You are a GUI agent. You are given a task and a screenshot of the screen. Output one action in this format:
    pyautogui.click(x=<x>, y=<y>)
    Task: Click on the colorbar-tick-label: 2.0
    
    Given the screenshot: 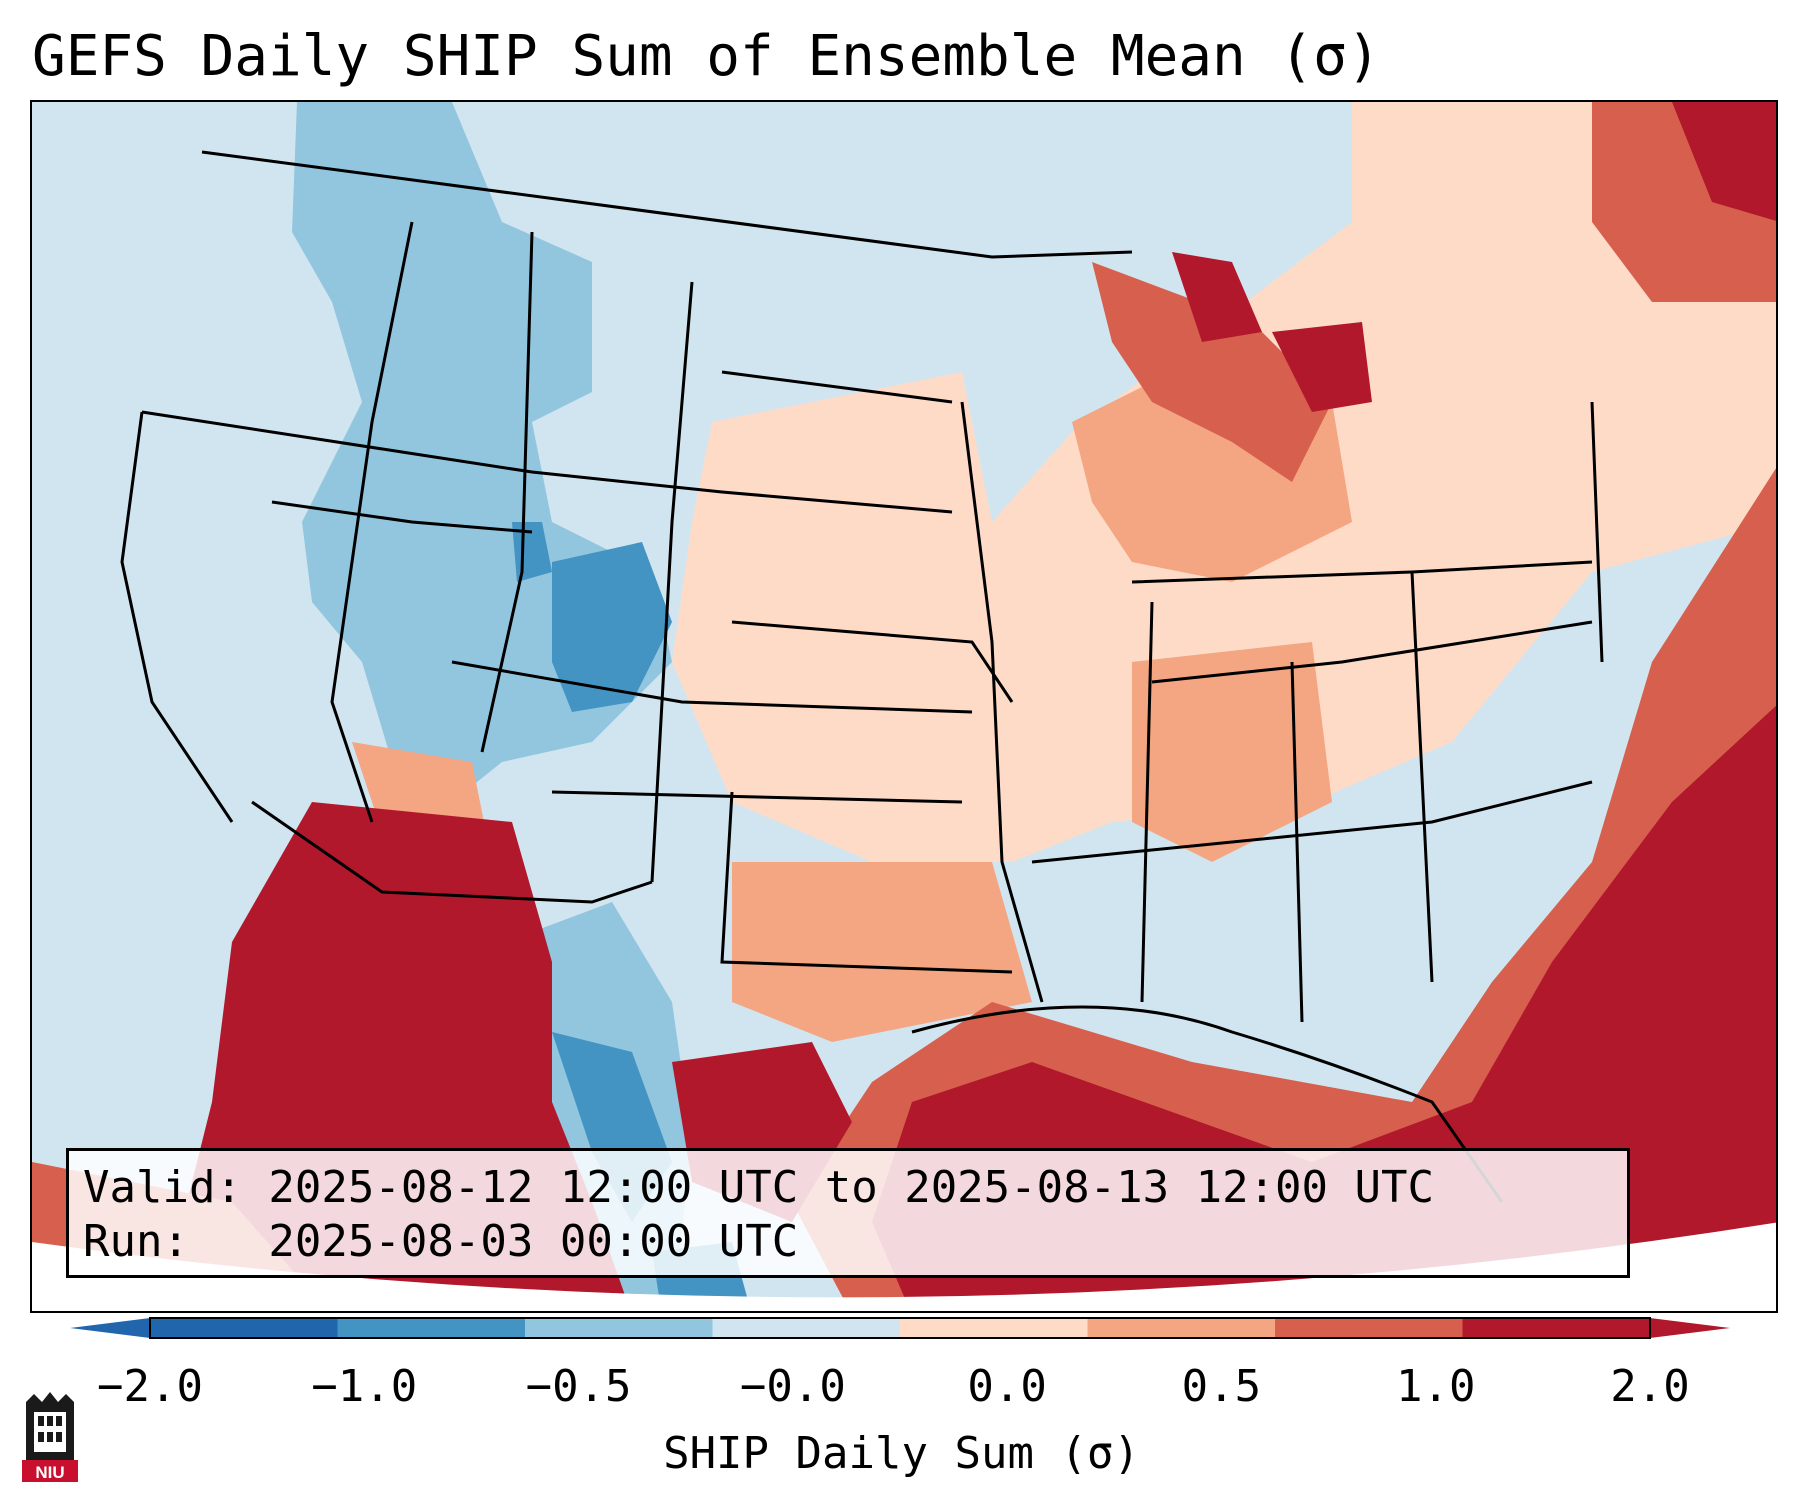 What is the action you would take?
    pyautogui.click(x=1650, y=1386)
    